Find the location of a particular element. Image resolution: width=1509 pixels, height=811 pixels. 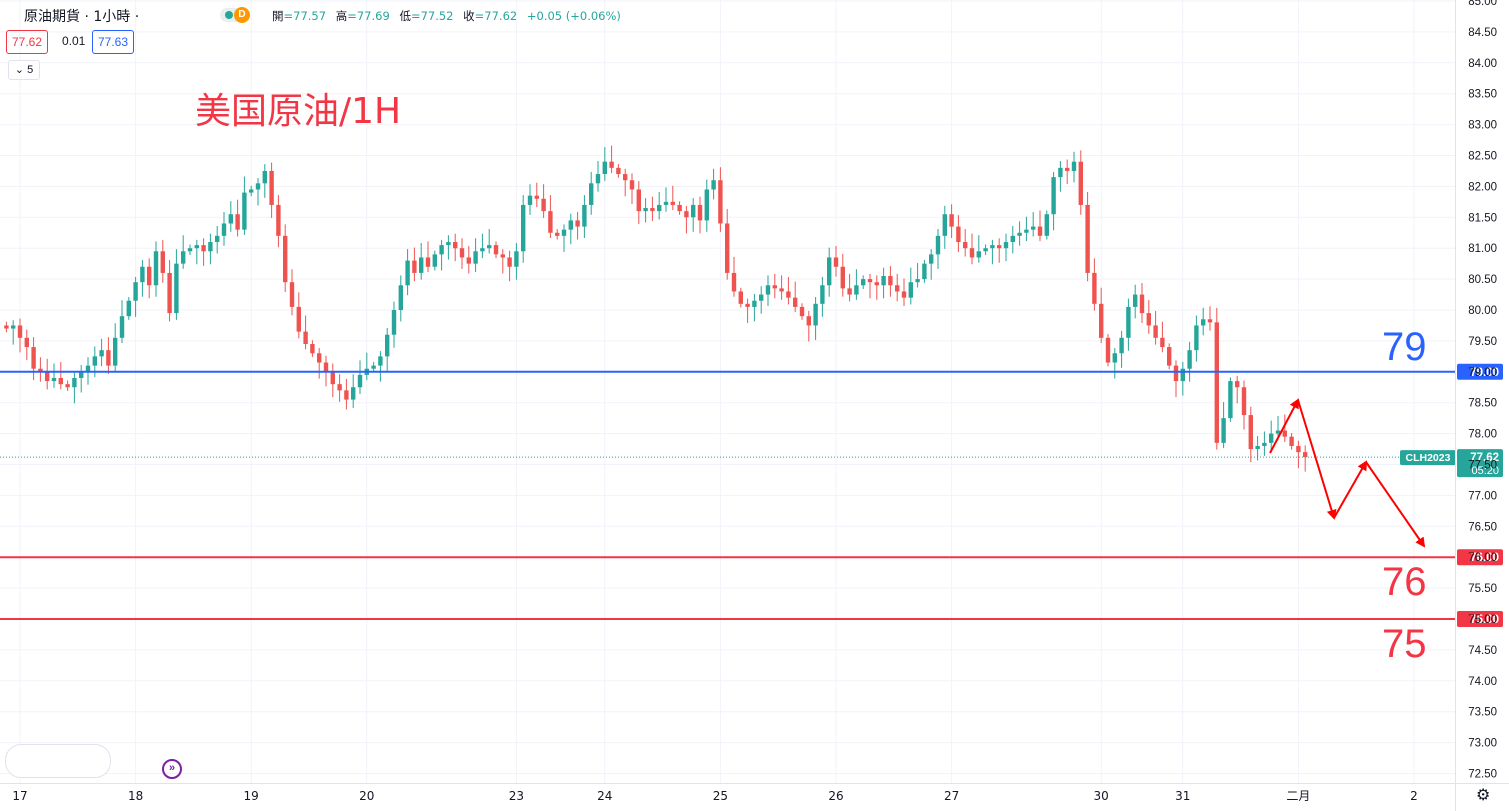

level-75-label: 75 is located at coordinates (1404, 644).